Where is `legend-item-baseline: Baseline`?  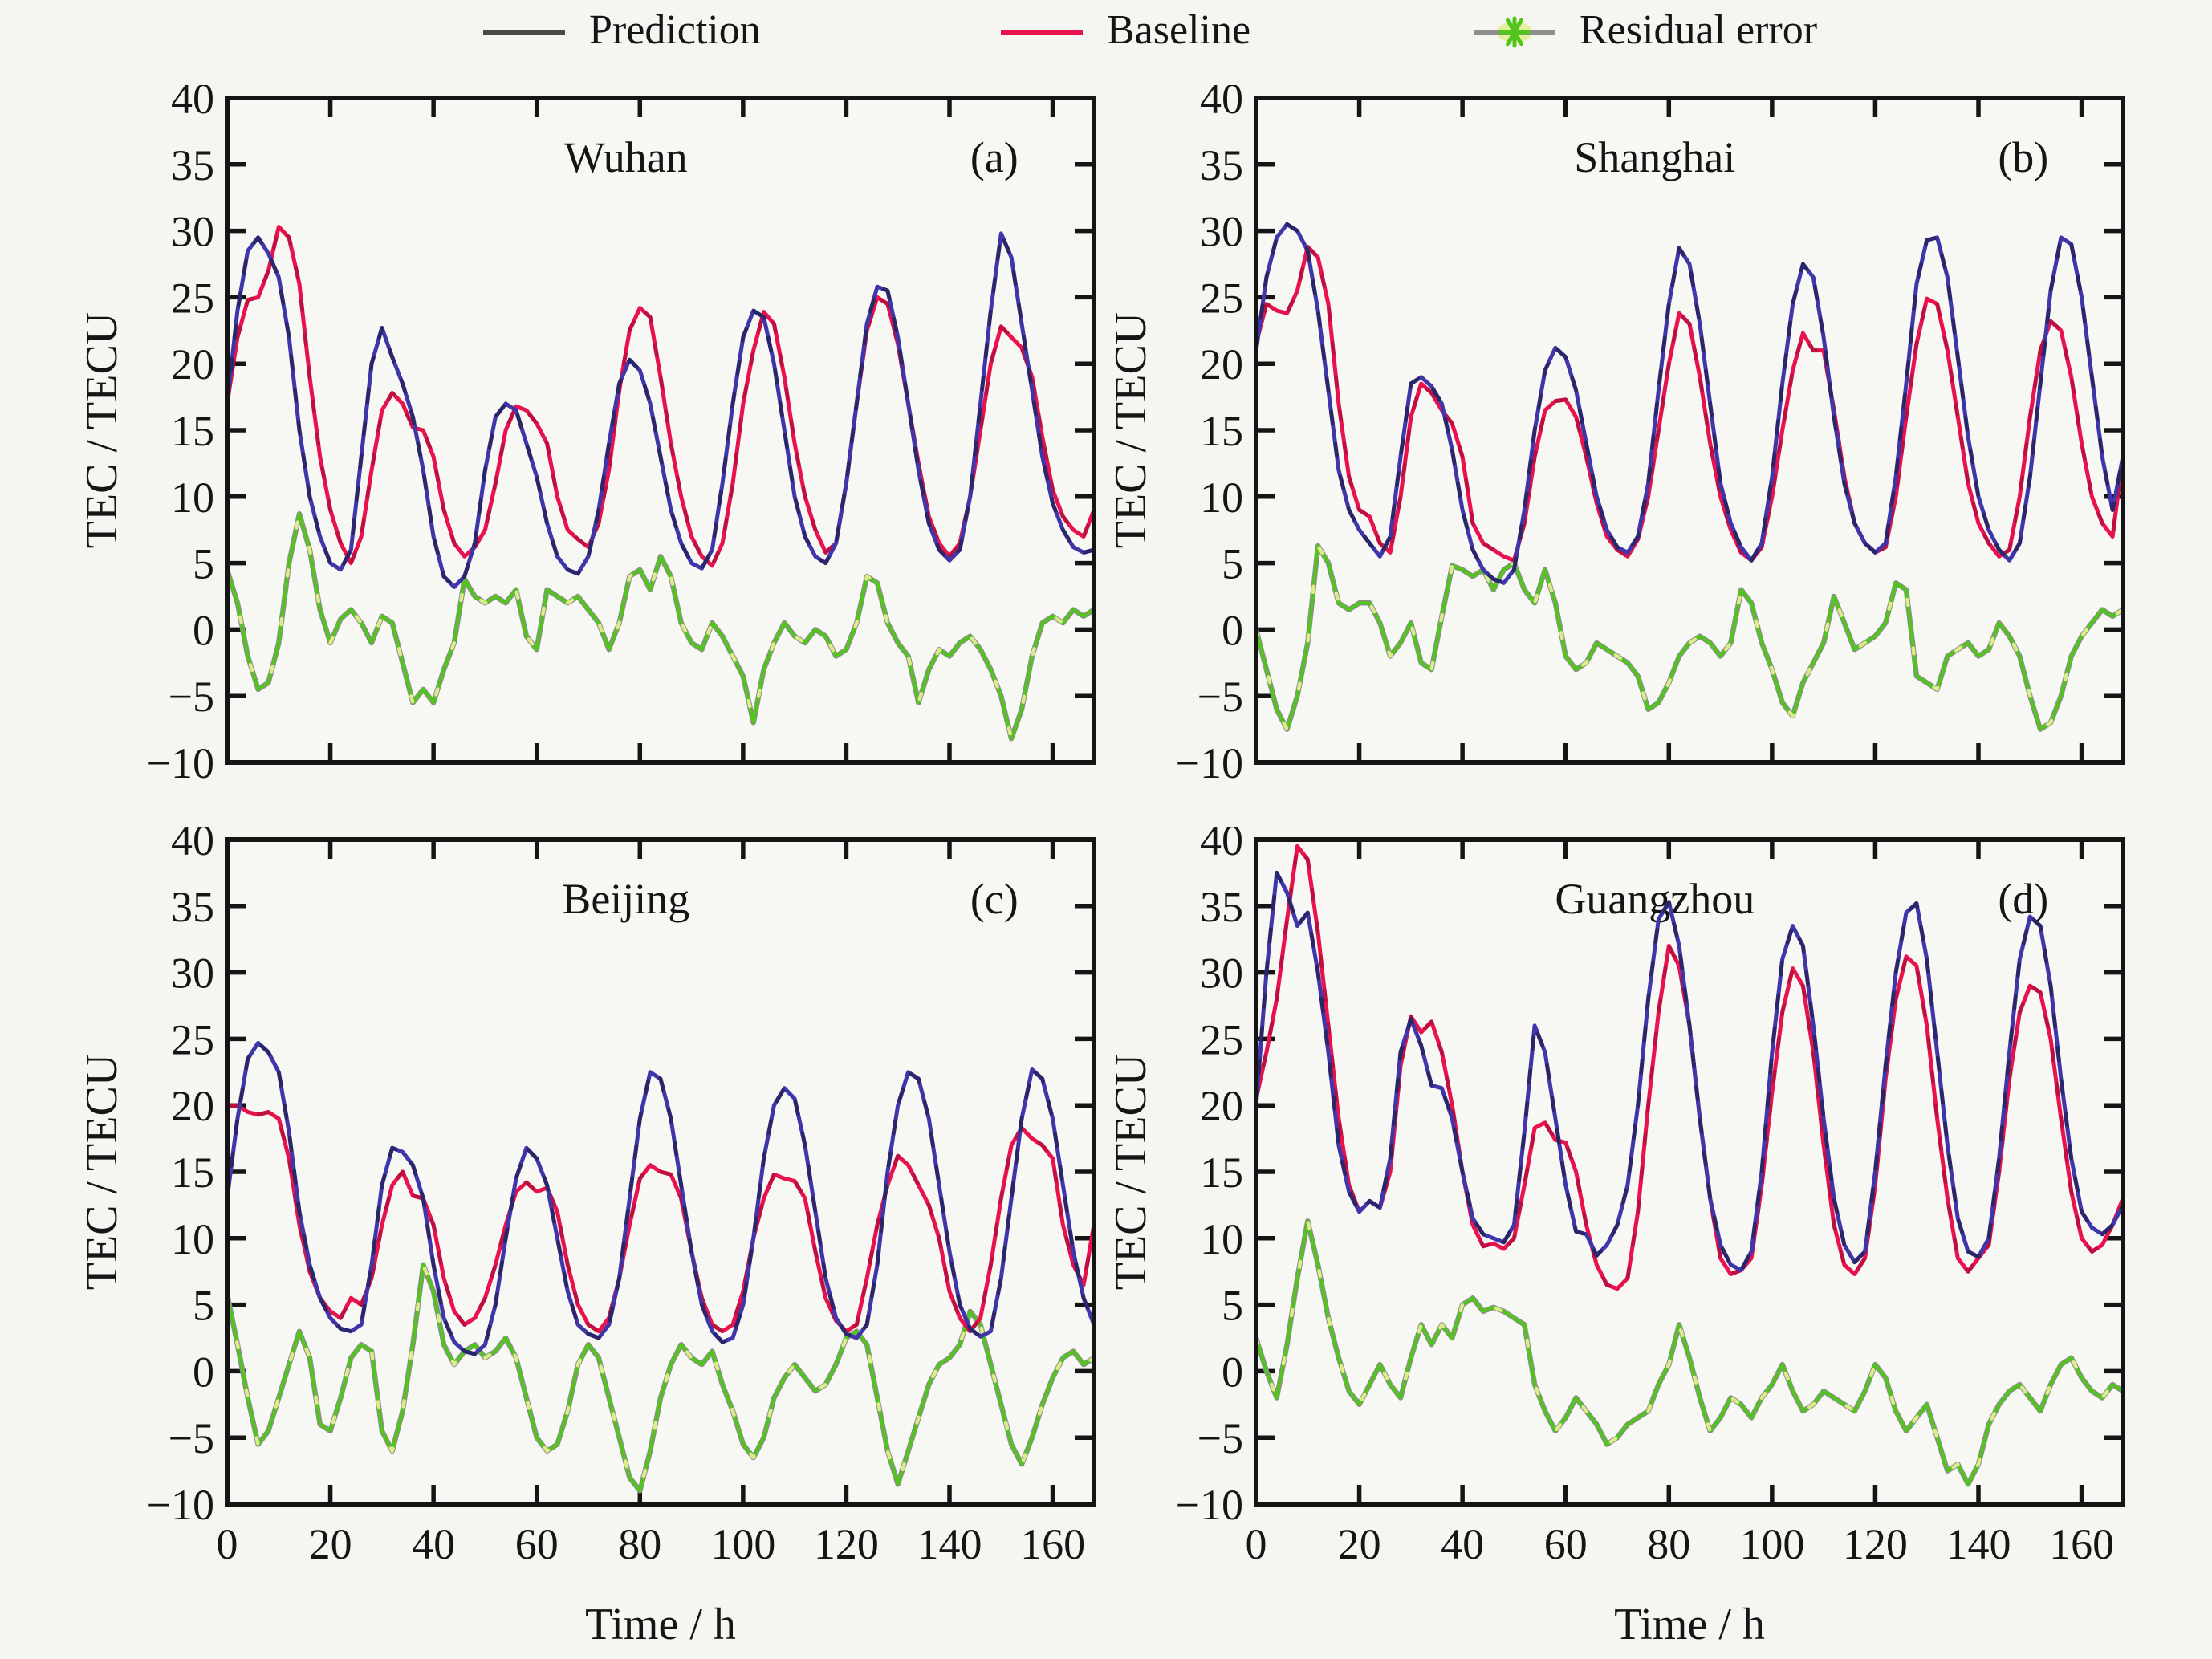 legend-item-baseline: Baseline is located at coordinates (1124, 30).